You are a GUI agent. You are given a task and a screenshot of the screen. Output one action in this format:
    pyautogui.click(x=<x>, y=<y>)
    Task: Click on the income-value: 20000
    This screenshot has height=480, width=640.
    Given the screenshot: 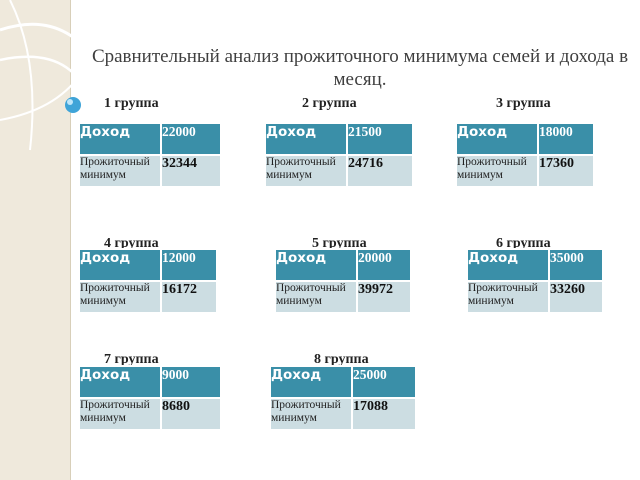 What is the action you would take?
    pyautogui.click(x=384, y=265)
    